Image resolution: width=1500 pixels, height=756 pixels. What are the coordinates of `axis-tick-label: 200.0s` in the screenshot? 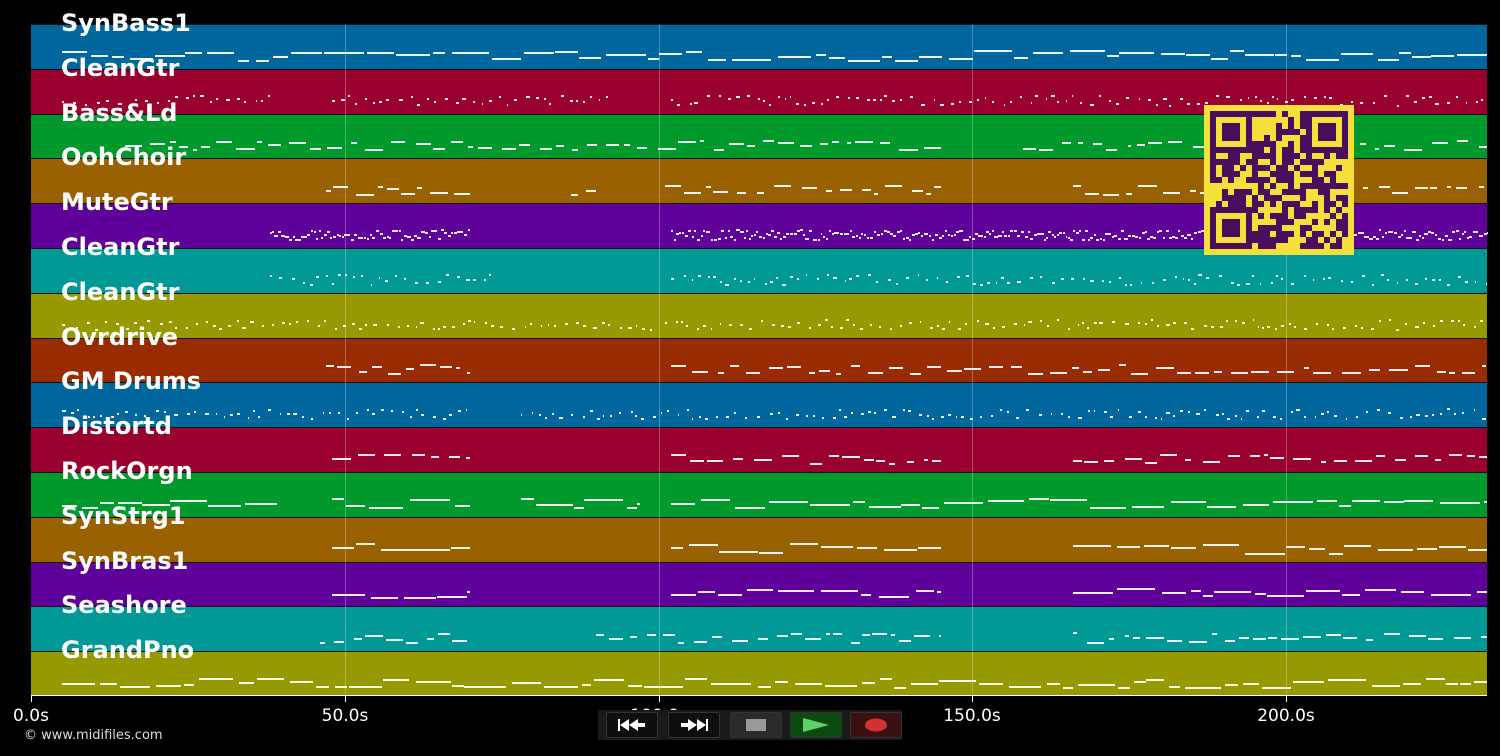 It's located at (1286, 716).